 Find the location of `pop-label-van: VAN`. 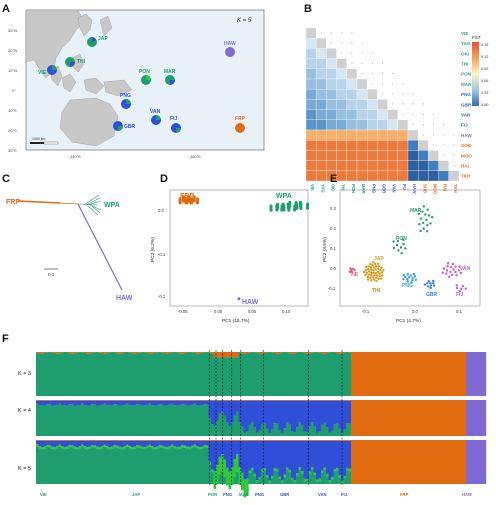

pop-label-van: VAN is located at coordinates (322, 494).